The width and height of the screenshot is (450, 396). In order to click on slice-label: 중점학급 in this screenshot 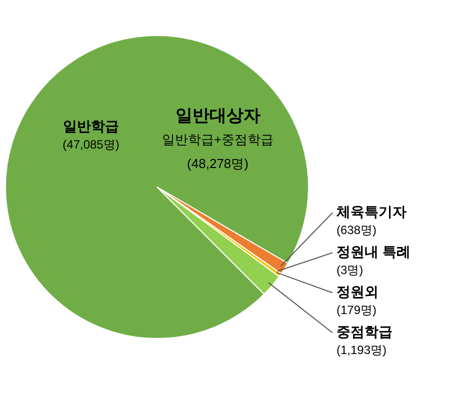, I will do `click(364, 332)`.